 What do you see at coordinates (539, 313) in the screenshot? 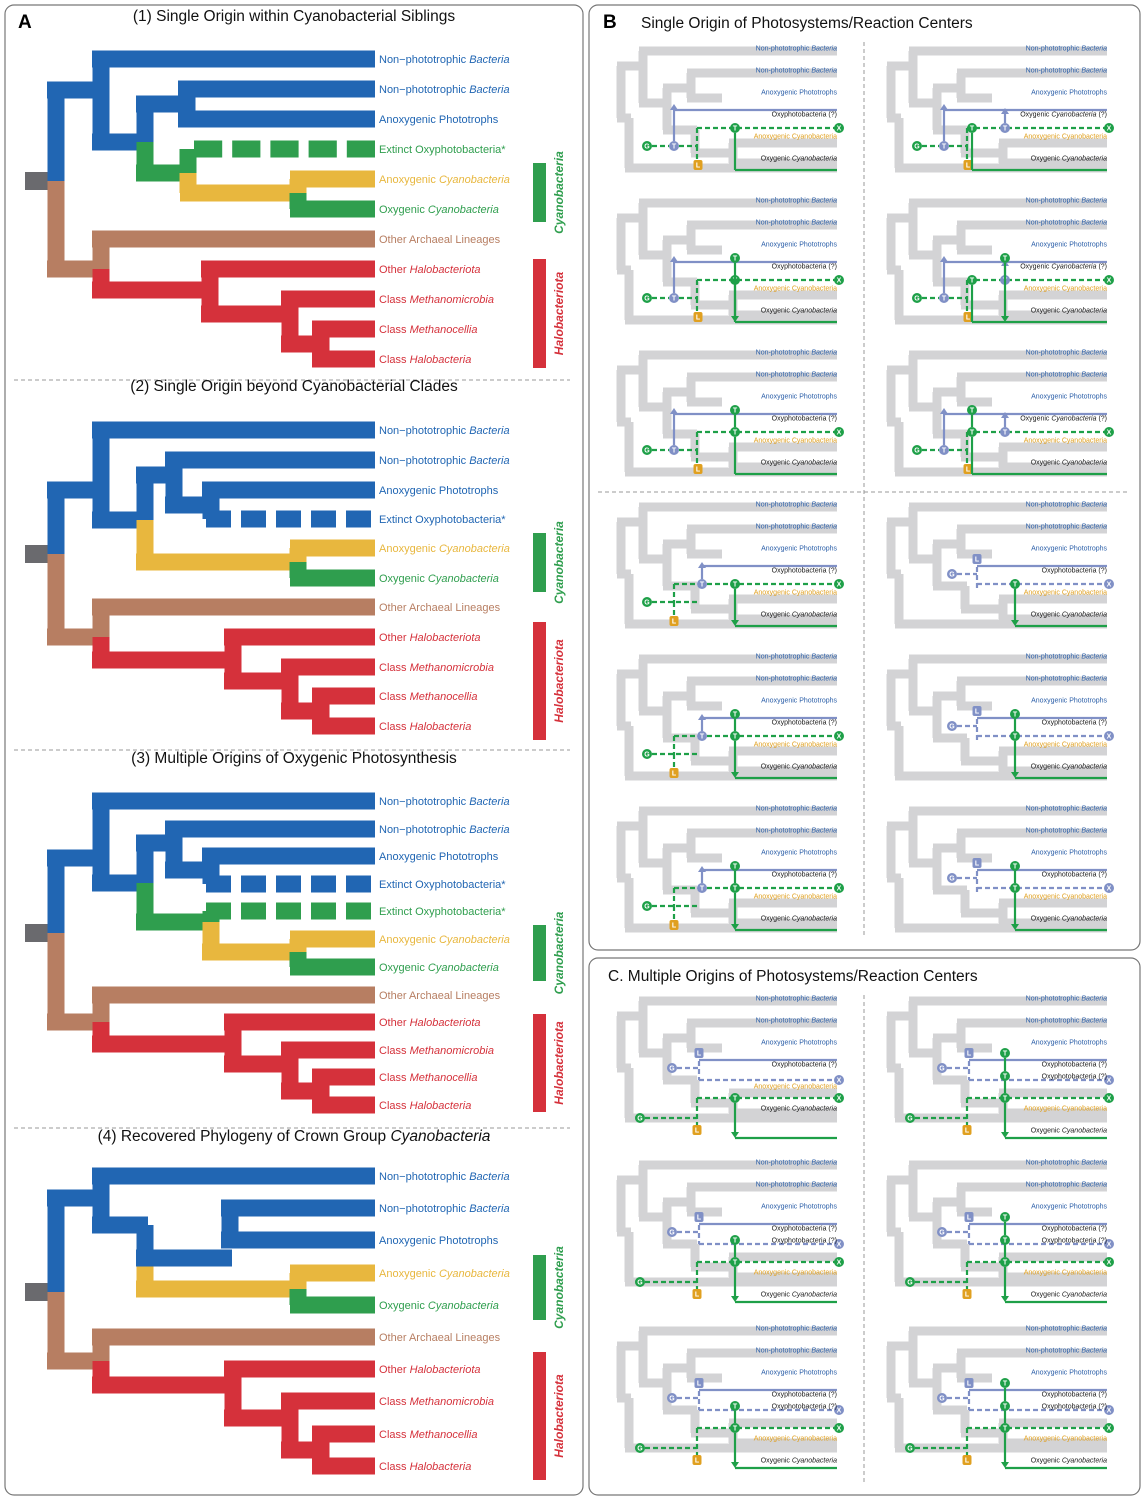
I see `halobacteriota-bracket` at bounding box center [539, 313].